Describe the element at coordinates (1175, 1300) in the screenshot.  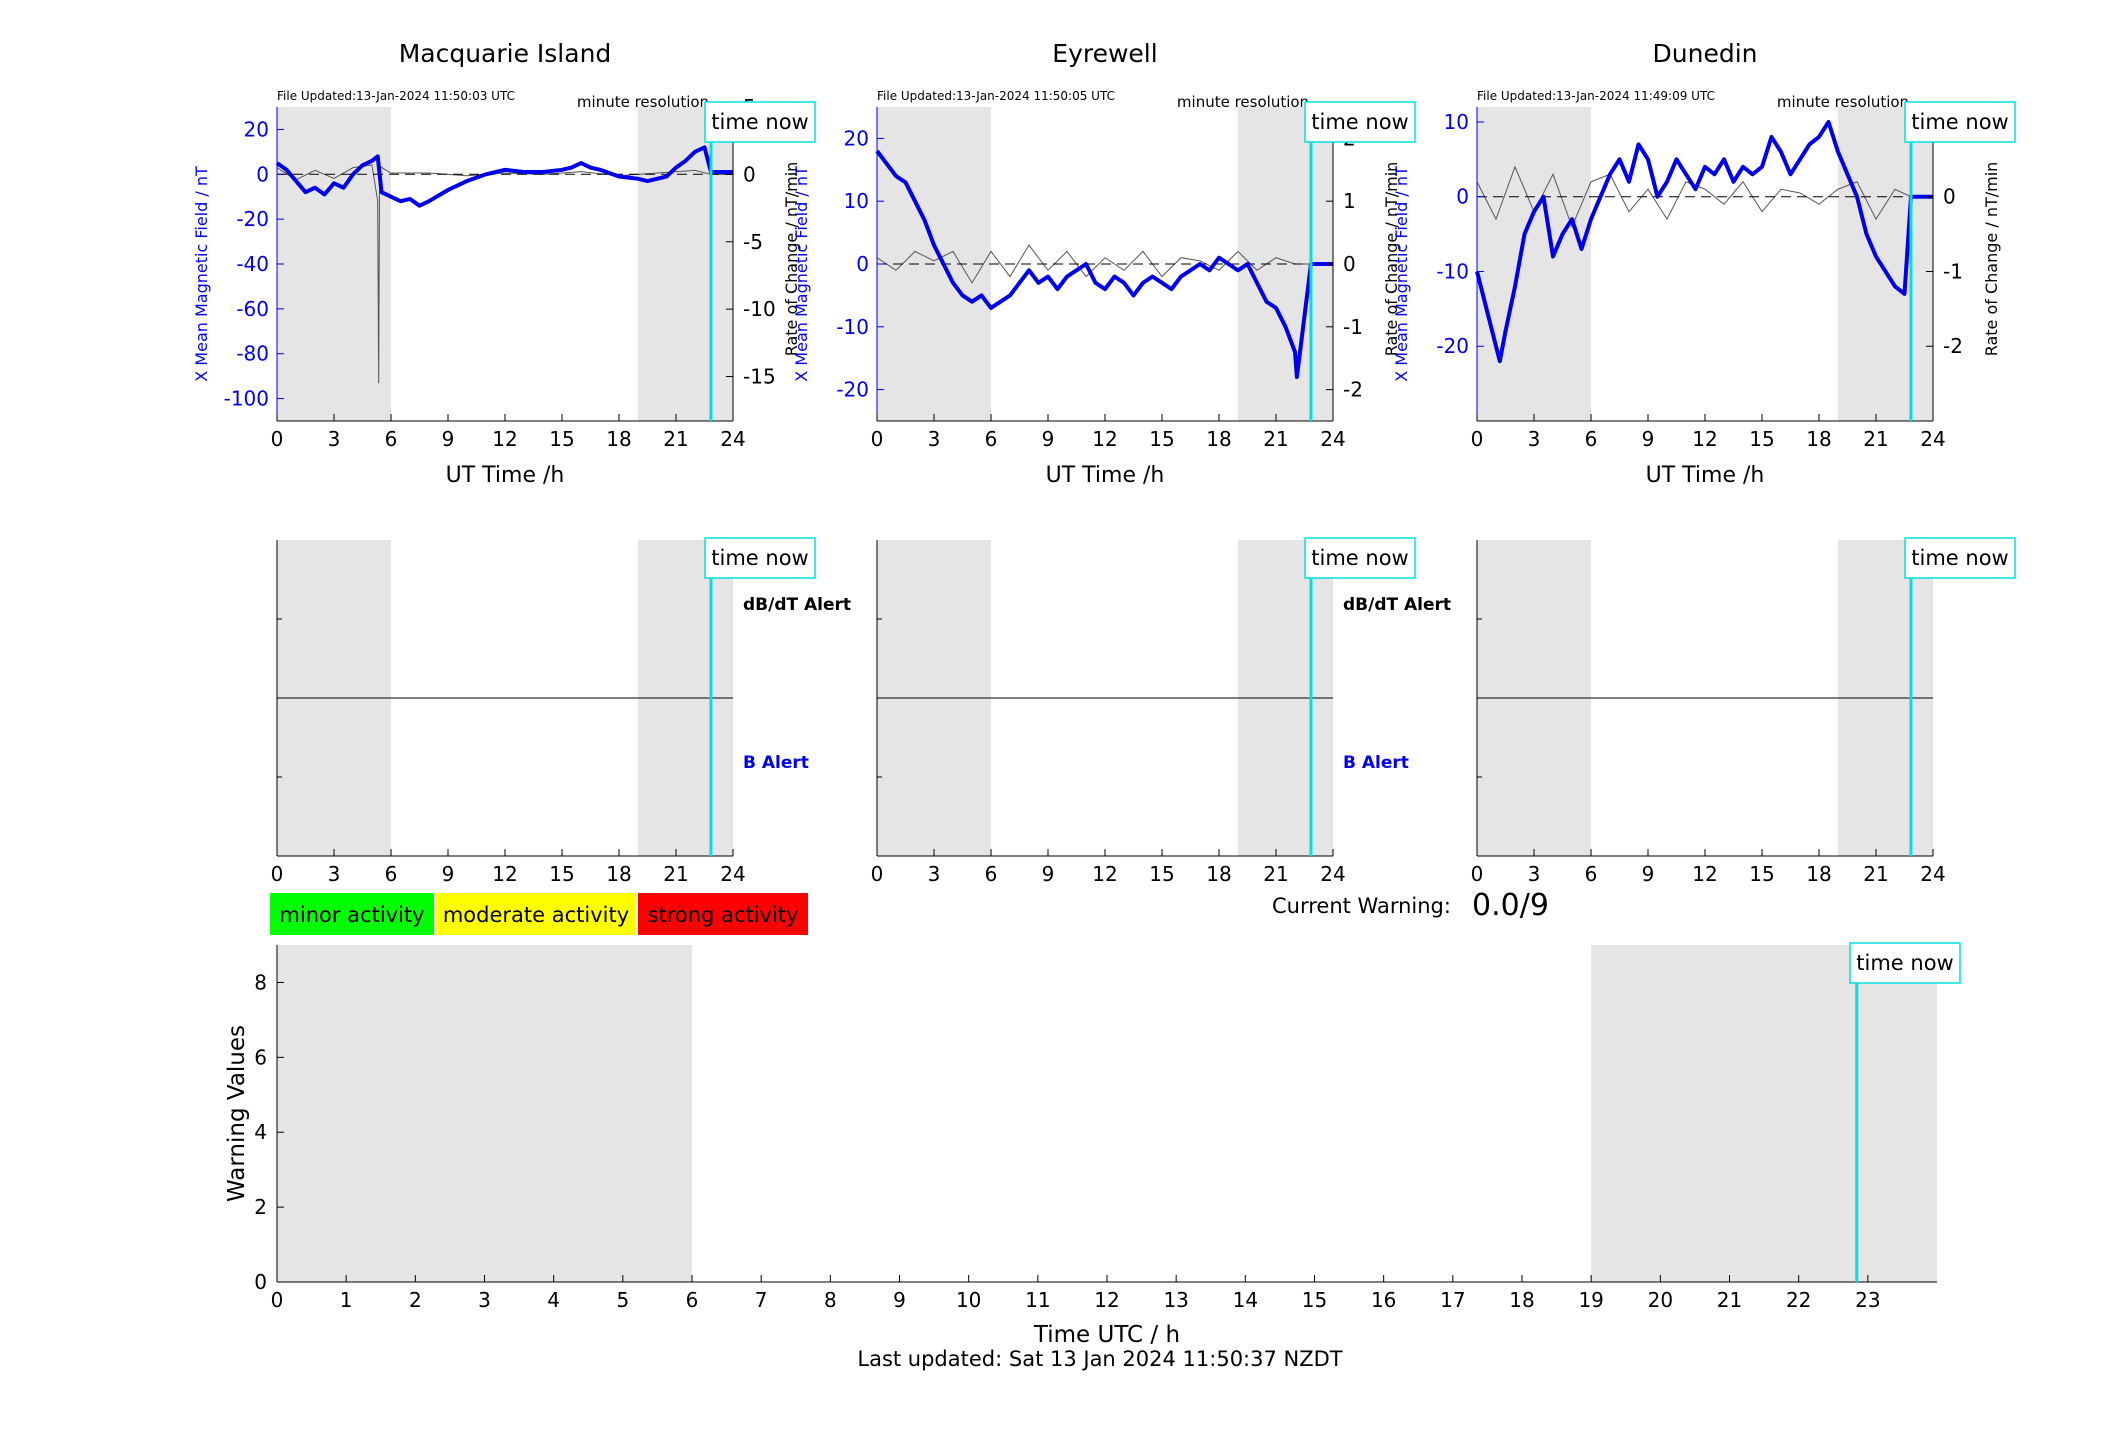
I see `warning-x-tick-label: 13` at that location.